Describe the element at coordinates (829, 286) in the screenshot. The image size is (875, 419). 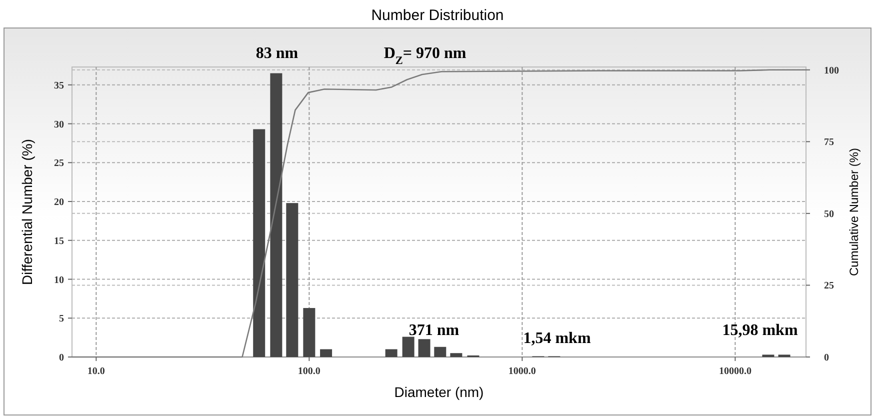
I see `y2-tick-label: 25` at that location.